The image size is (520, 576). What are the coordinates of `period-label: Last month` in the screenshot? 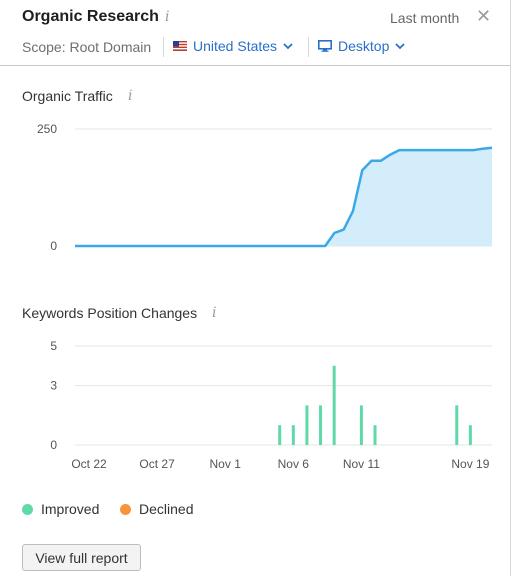 It's located at (425, 18).